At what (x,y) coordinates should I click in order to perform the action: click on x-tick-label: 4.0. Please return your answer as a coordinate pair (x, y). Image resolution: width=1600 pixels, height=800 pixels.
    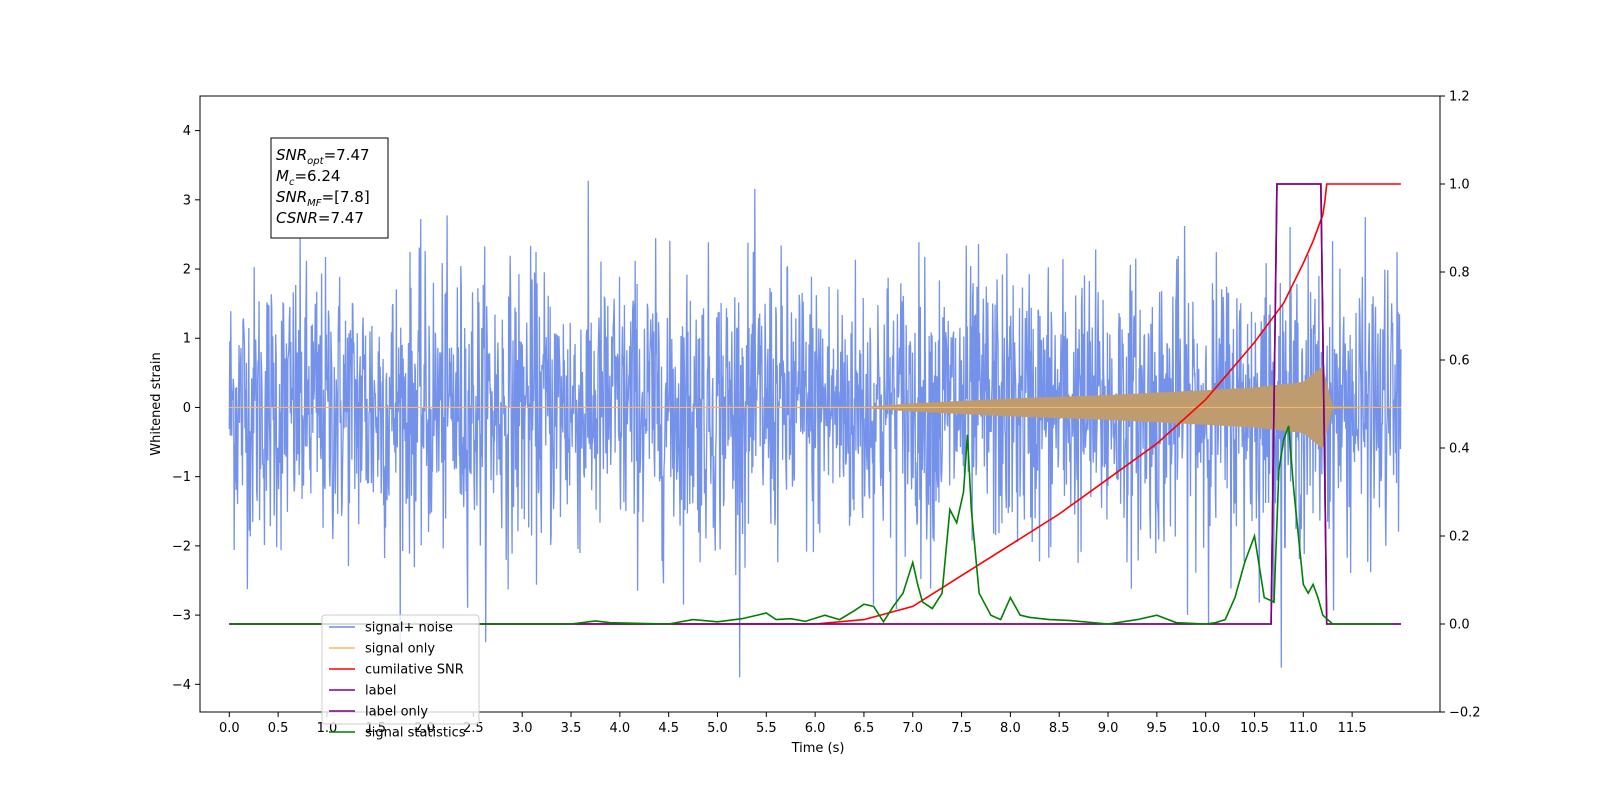
    Looking at the image, I should click on (619, 728).